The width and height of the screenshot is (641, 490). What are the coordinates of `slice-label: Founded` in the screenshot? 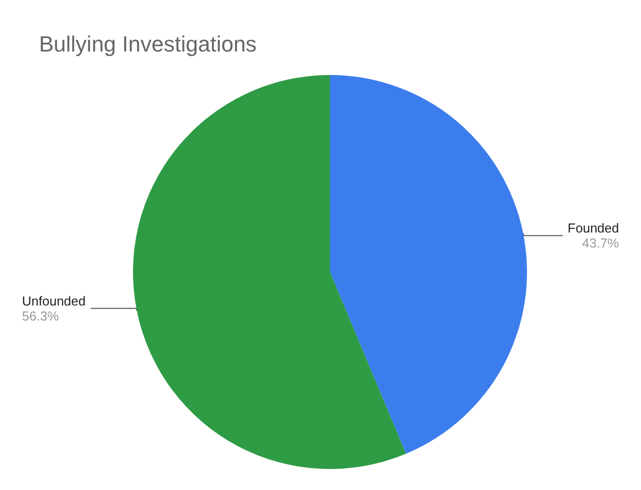 It's located at (593, 228).